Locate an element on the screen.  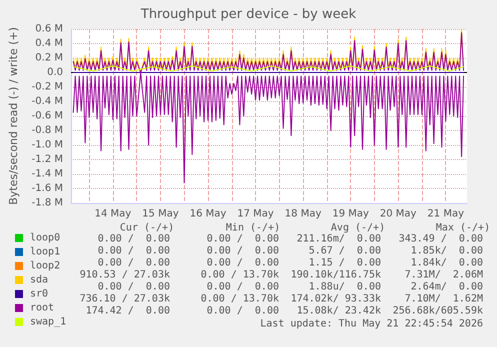
y-tick-label: -1.8 M is located at coordinates (47, 203).